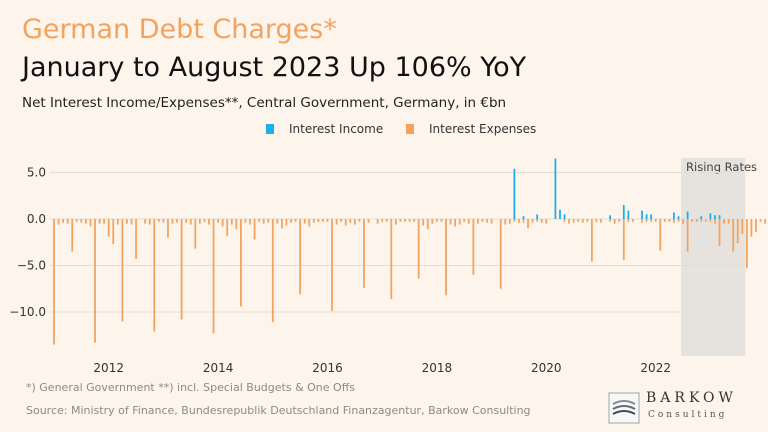 This screenshot has height=432, width=768. Describe the element at coordinates (483, 129) in the screenshot. I see `legend-label-expenses: Interest Expenses` at that location.